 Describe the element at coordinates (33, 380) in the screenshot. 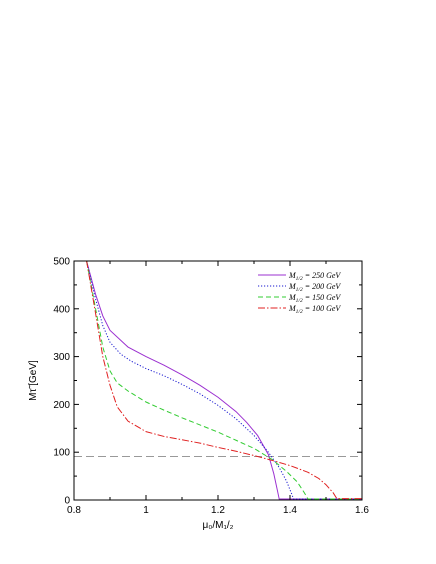

I see `y-axis-label: Mτ̃ [GeV]` at that location.